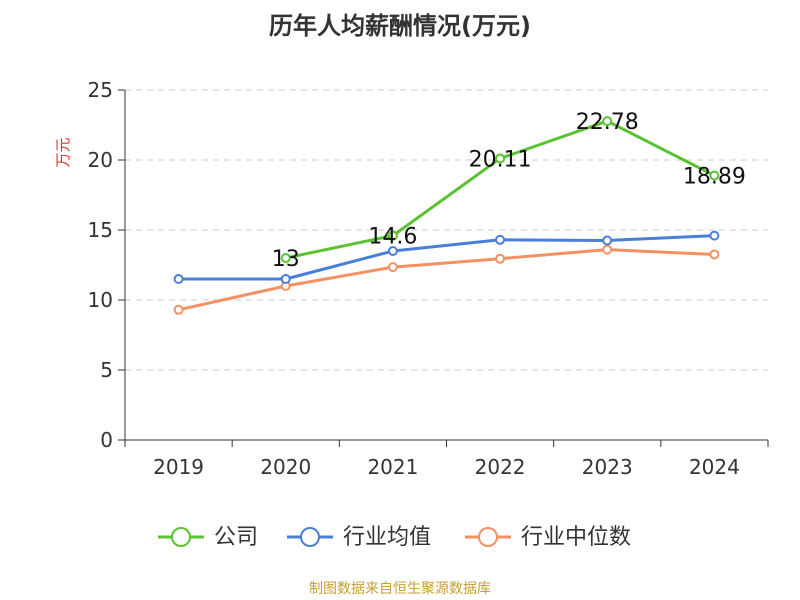 The height and width of the screenshot is (600, 800). I want to click on y-tick-label: 0, so click(106, 440).